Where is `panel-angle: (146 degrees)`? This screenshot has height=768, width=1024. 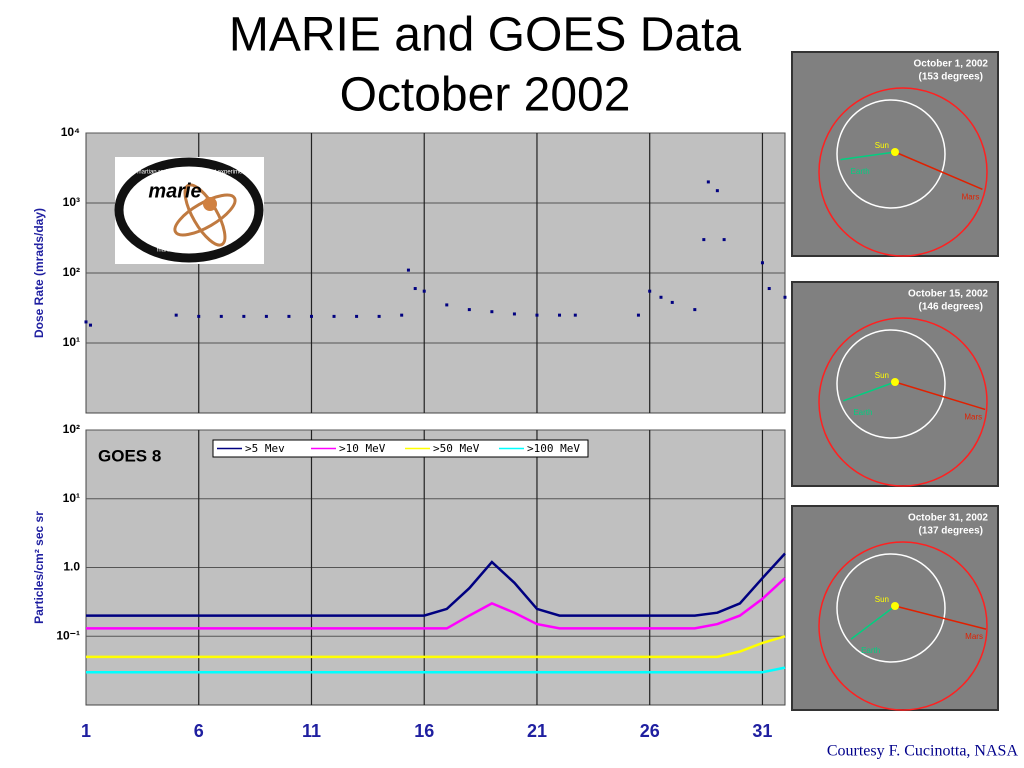
panel-angle: (146 degrees) is located at coordinates (951, 307).